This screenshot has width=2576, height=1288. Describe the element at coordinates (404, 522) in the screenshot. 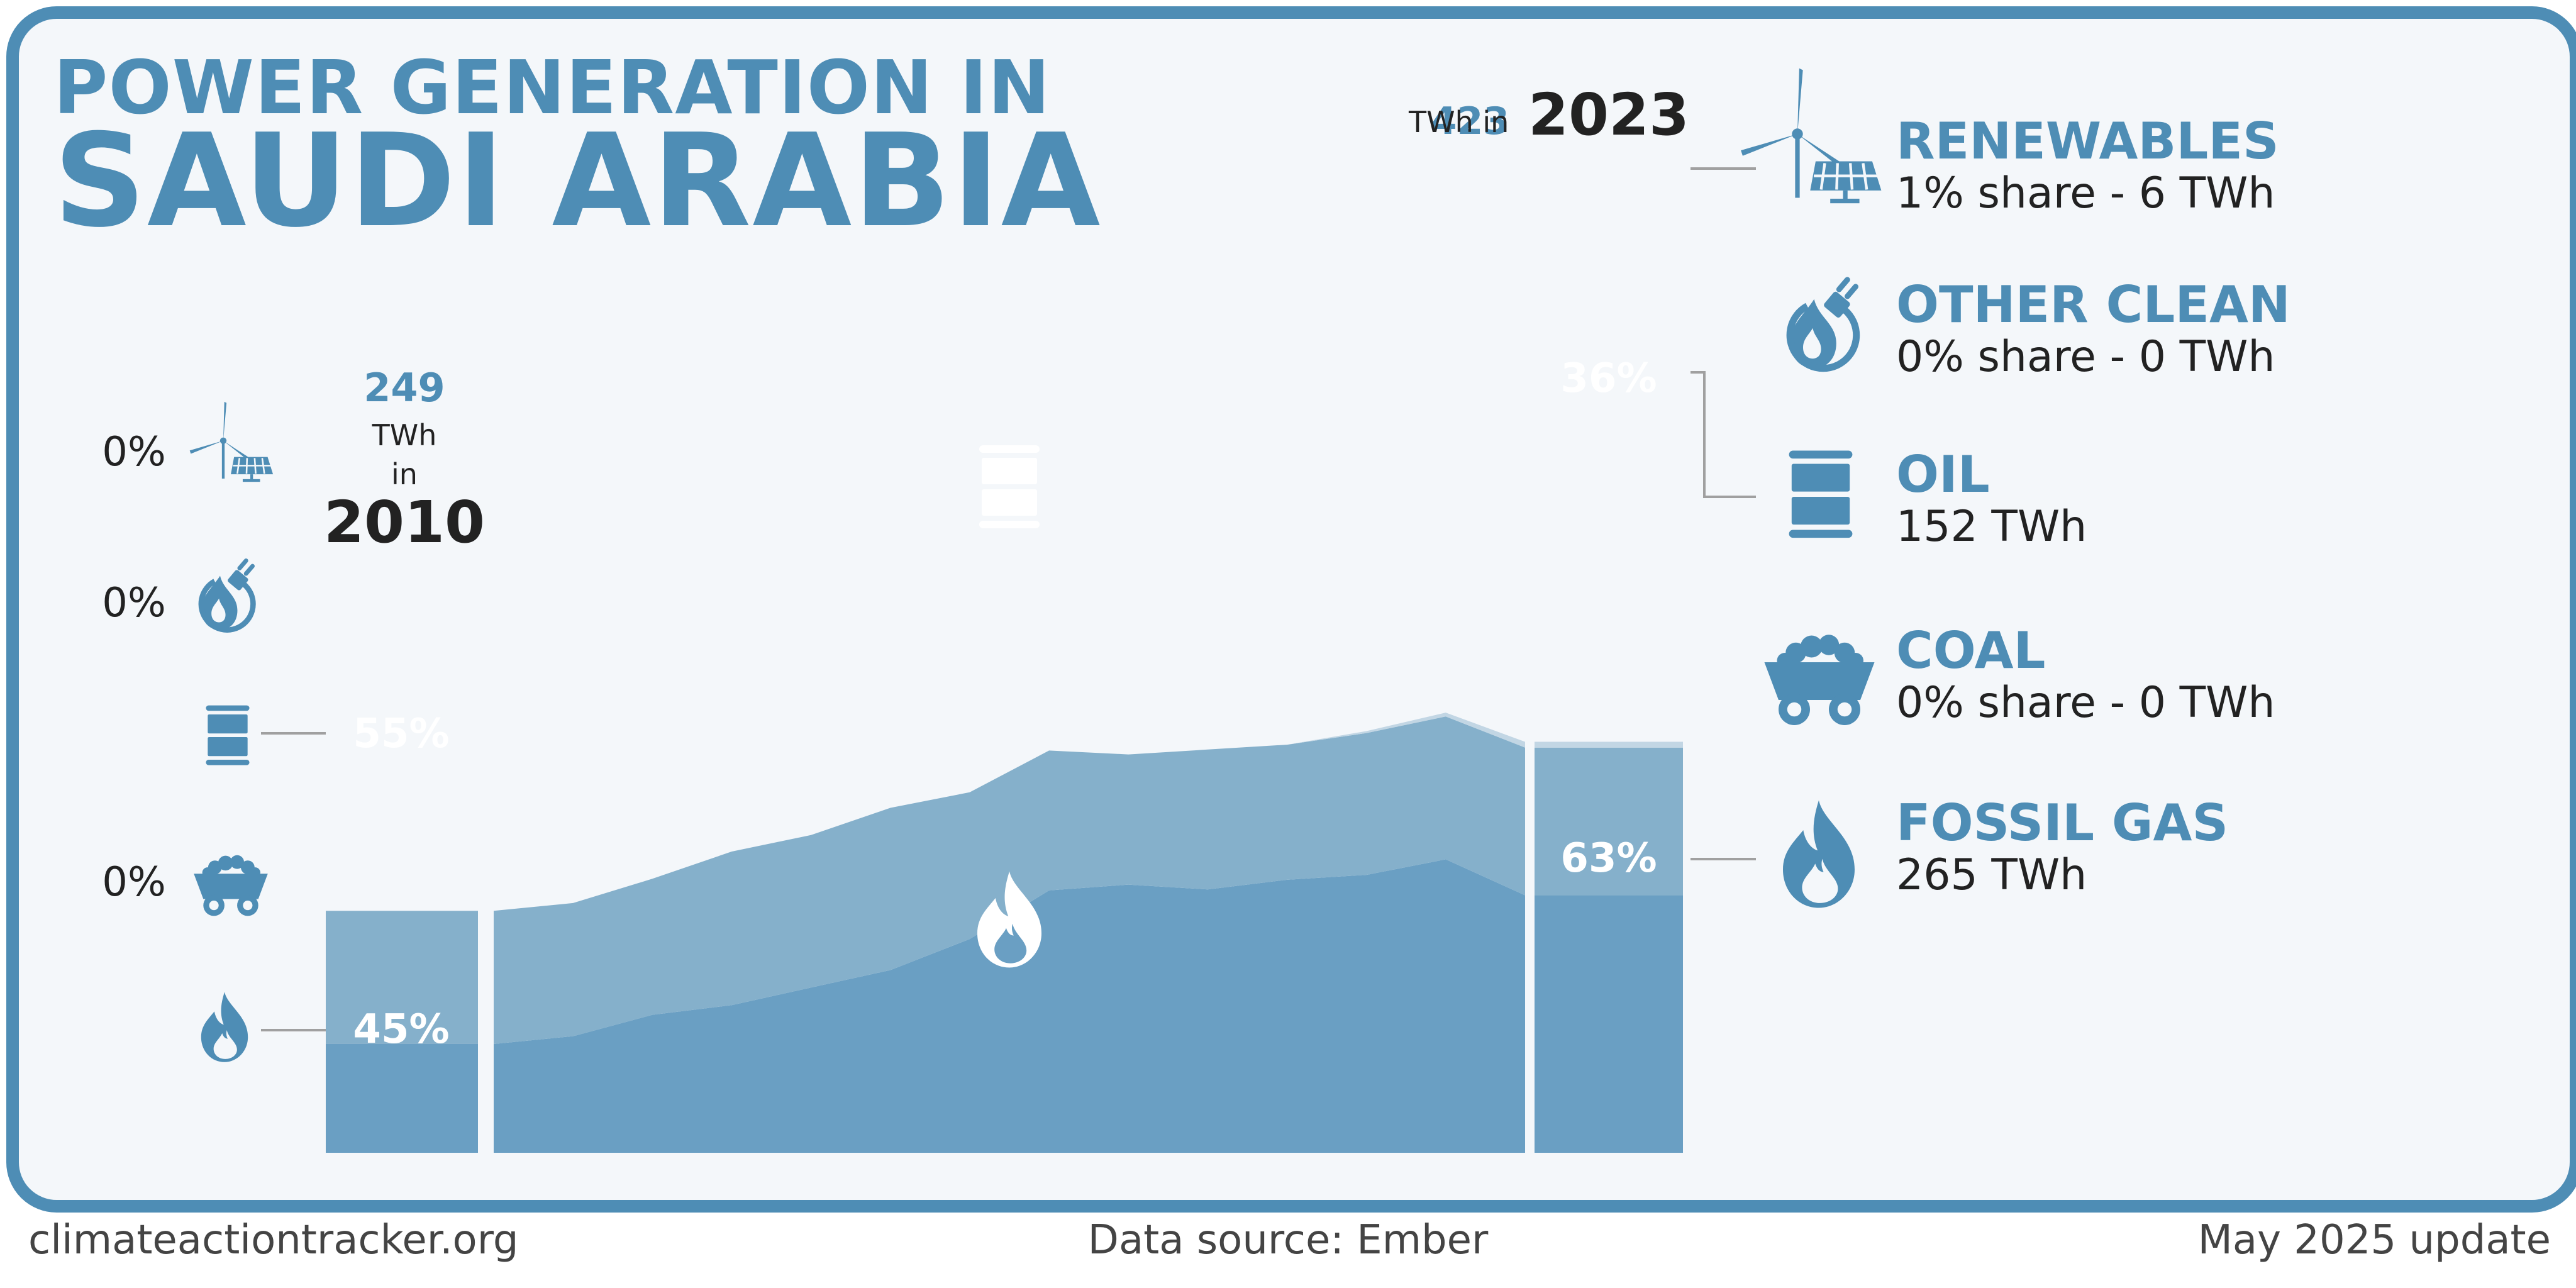

I see `start-year: 2010` at that location.